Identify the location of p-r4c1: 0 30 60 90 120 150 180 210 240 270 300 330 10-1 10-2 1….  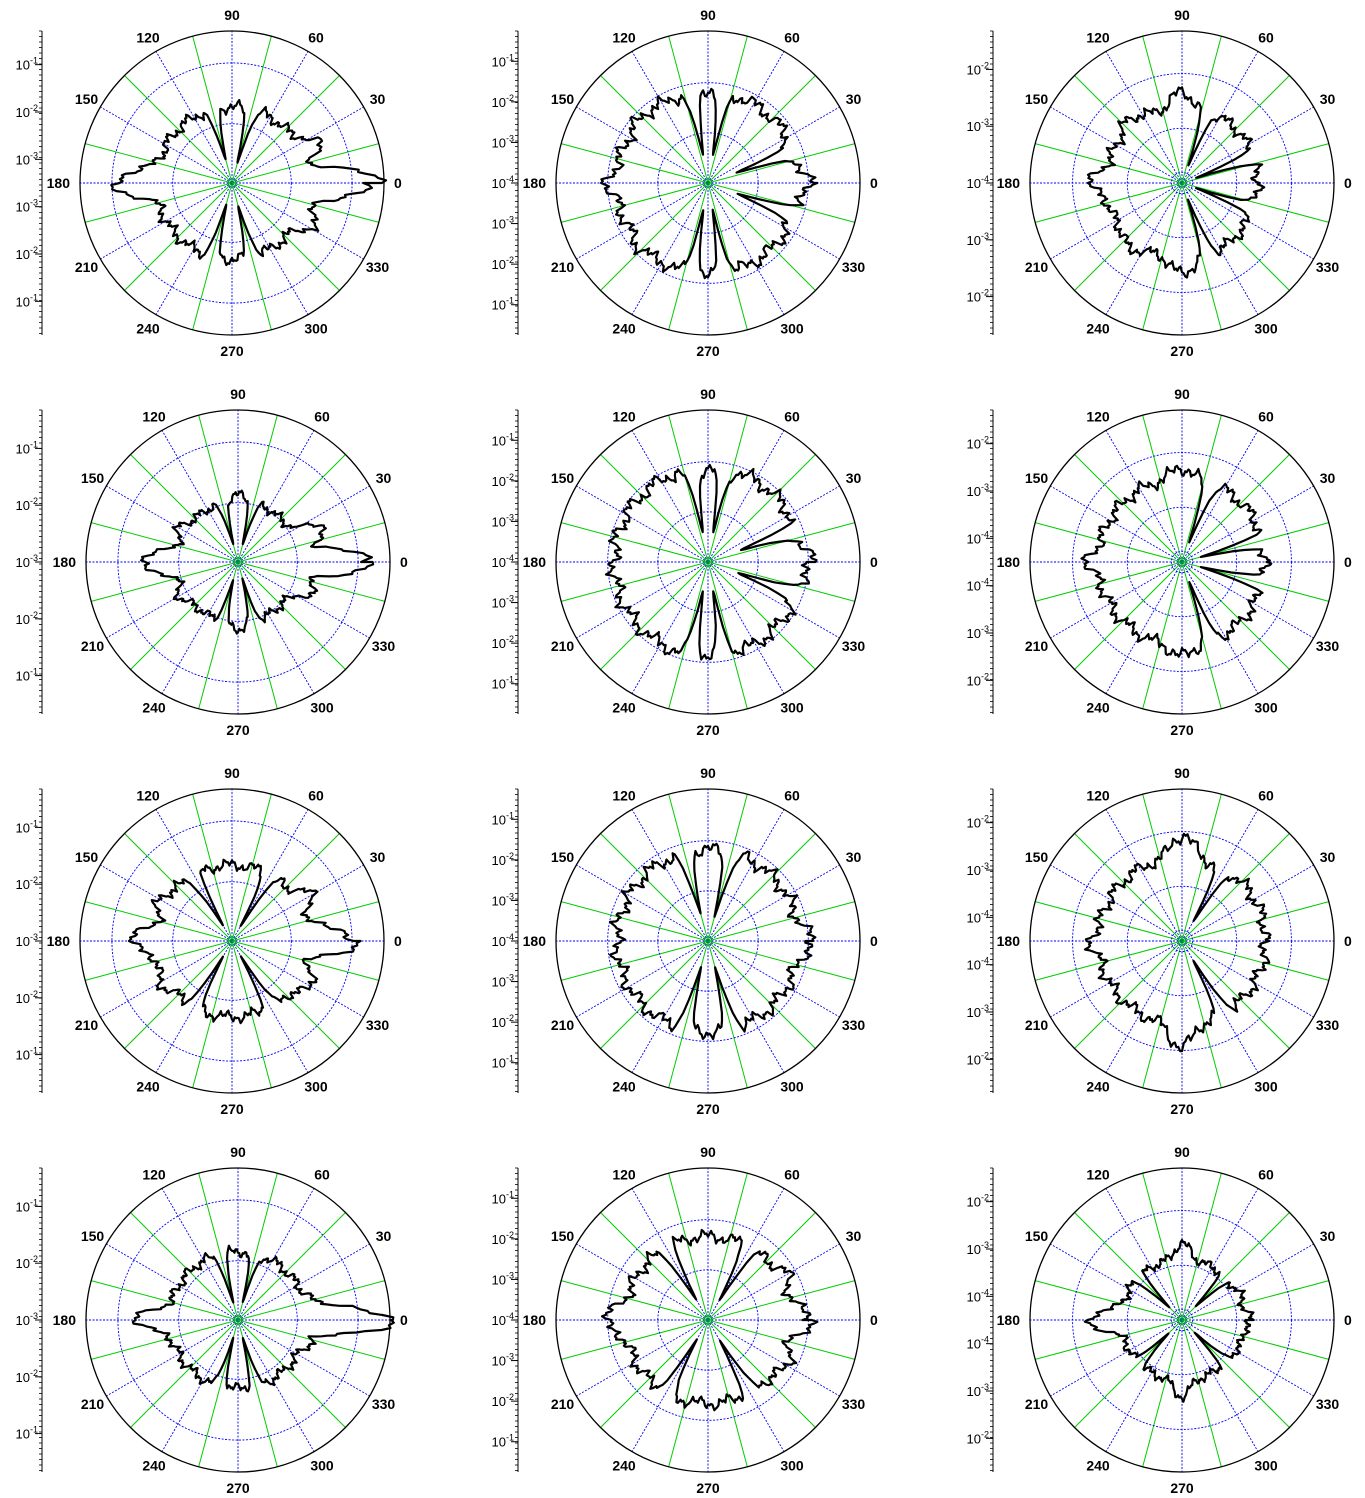
(212, 1320).